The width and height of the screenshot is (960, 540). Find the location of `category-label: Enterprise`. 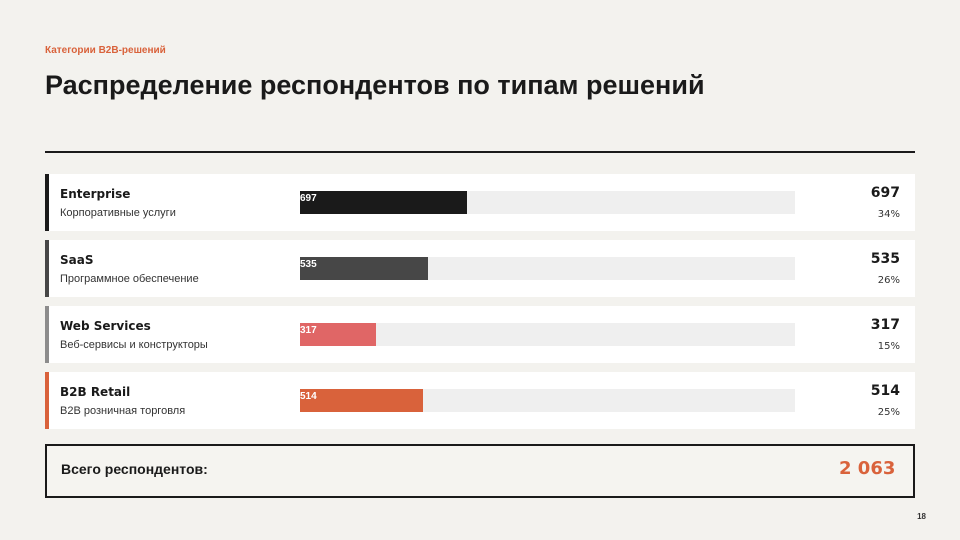

category-label: Enterprise is located at coordinates (95, 194).